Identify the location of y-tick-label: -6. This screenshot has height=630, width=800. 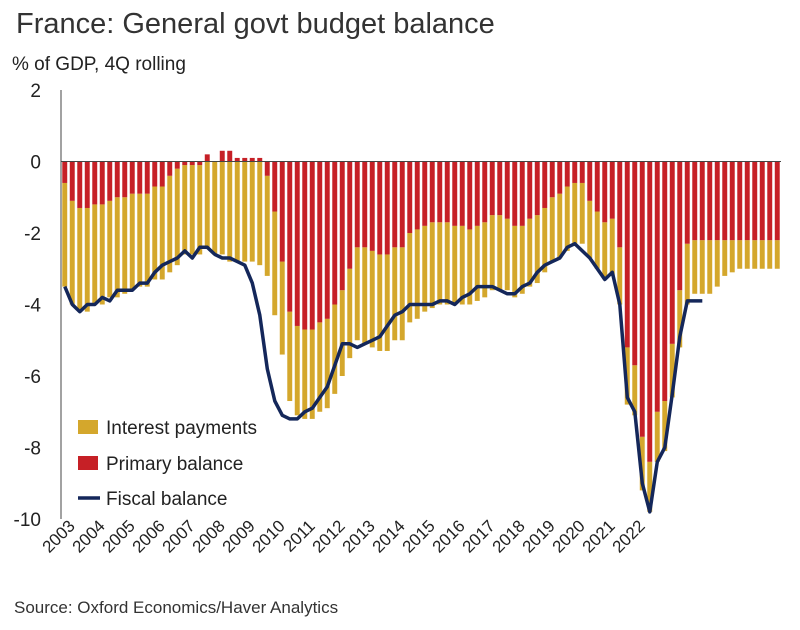
(32, 377).